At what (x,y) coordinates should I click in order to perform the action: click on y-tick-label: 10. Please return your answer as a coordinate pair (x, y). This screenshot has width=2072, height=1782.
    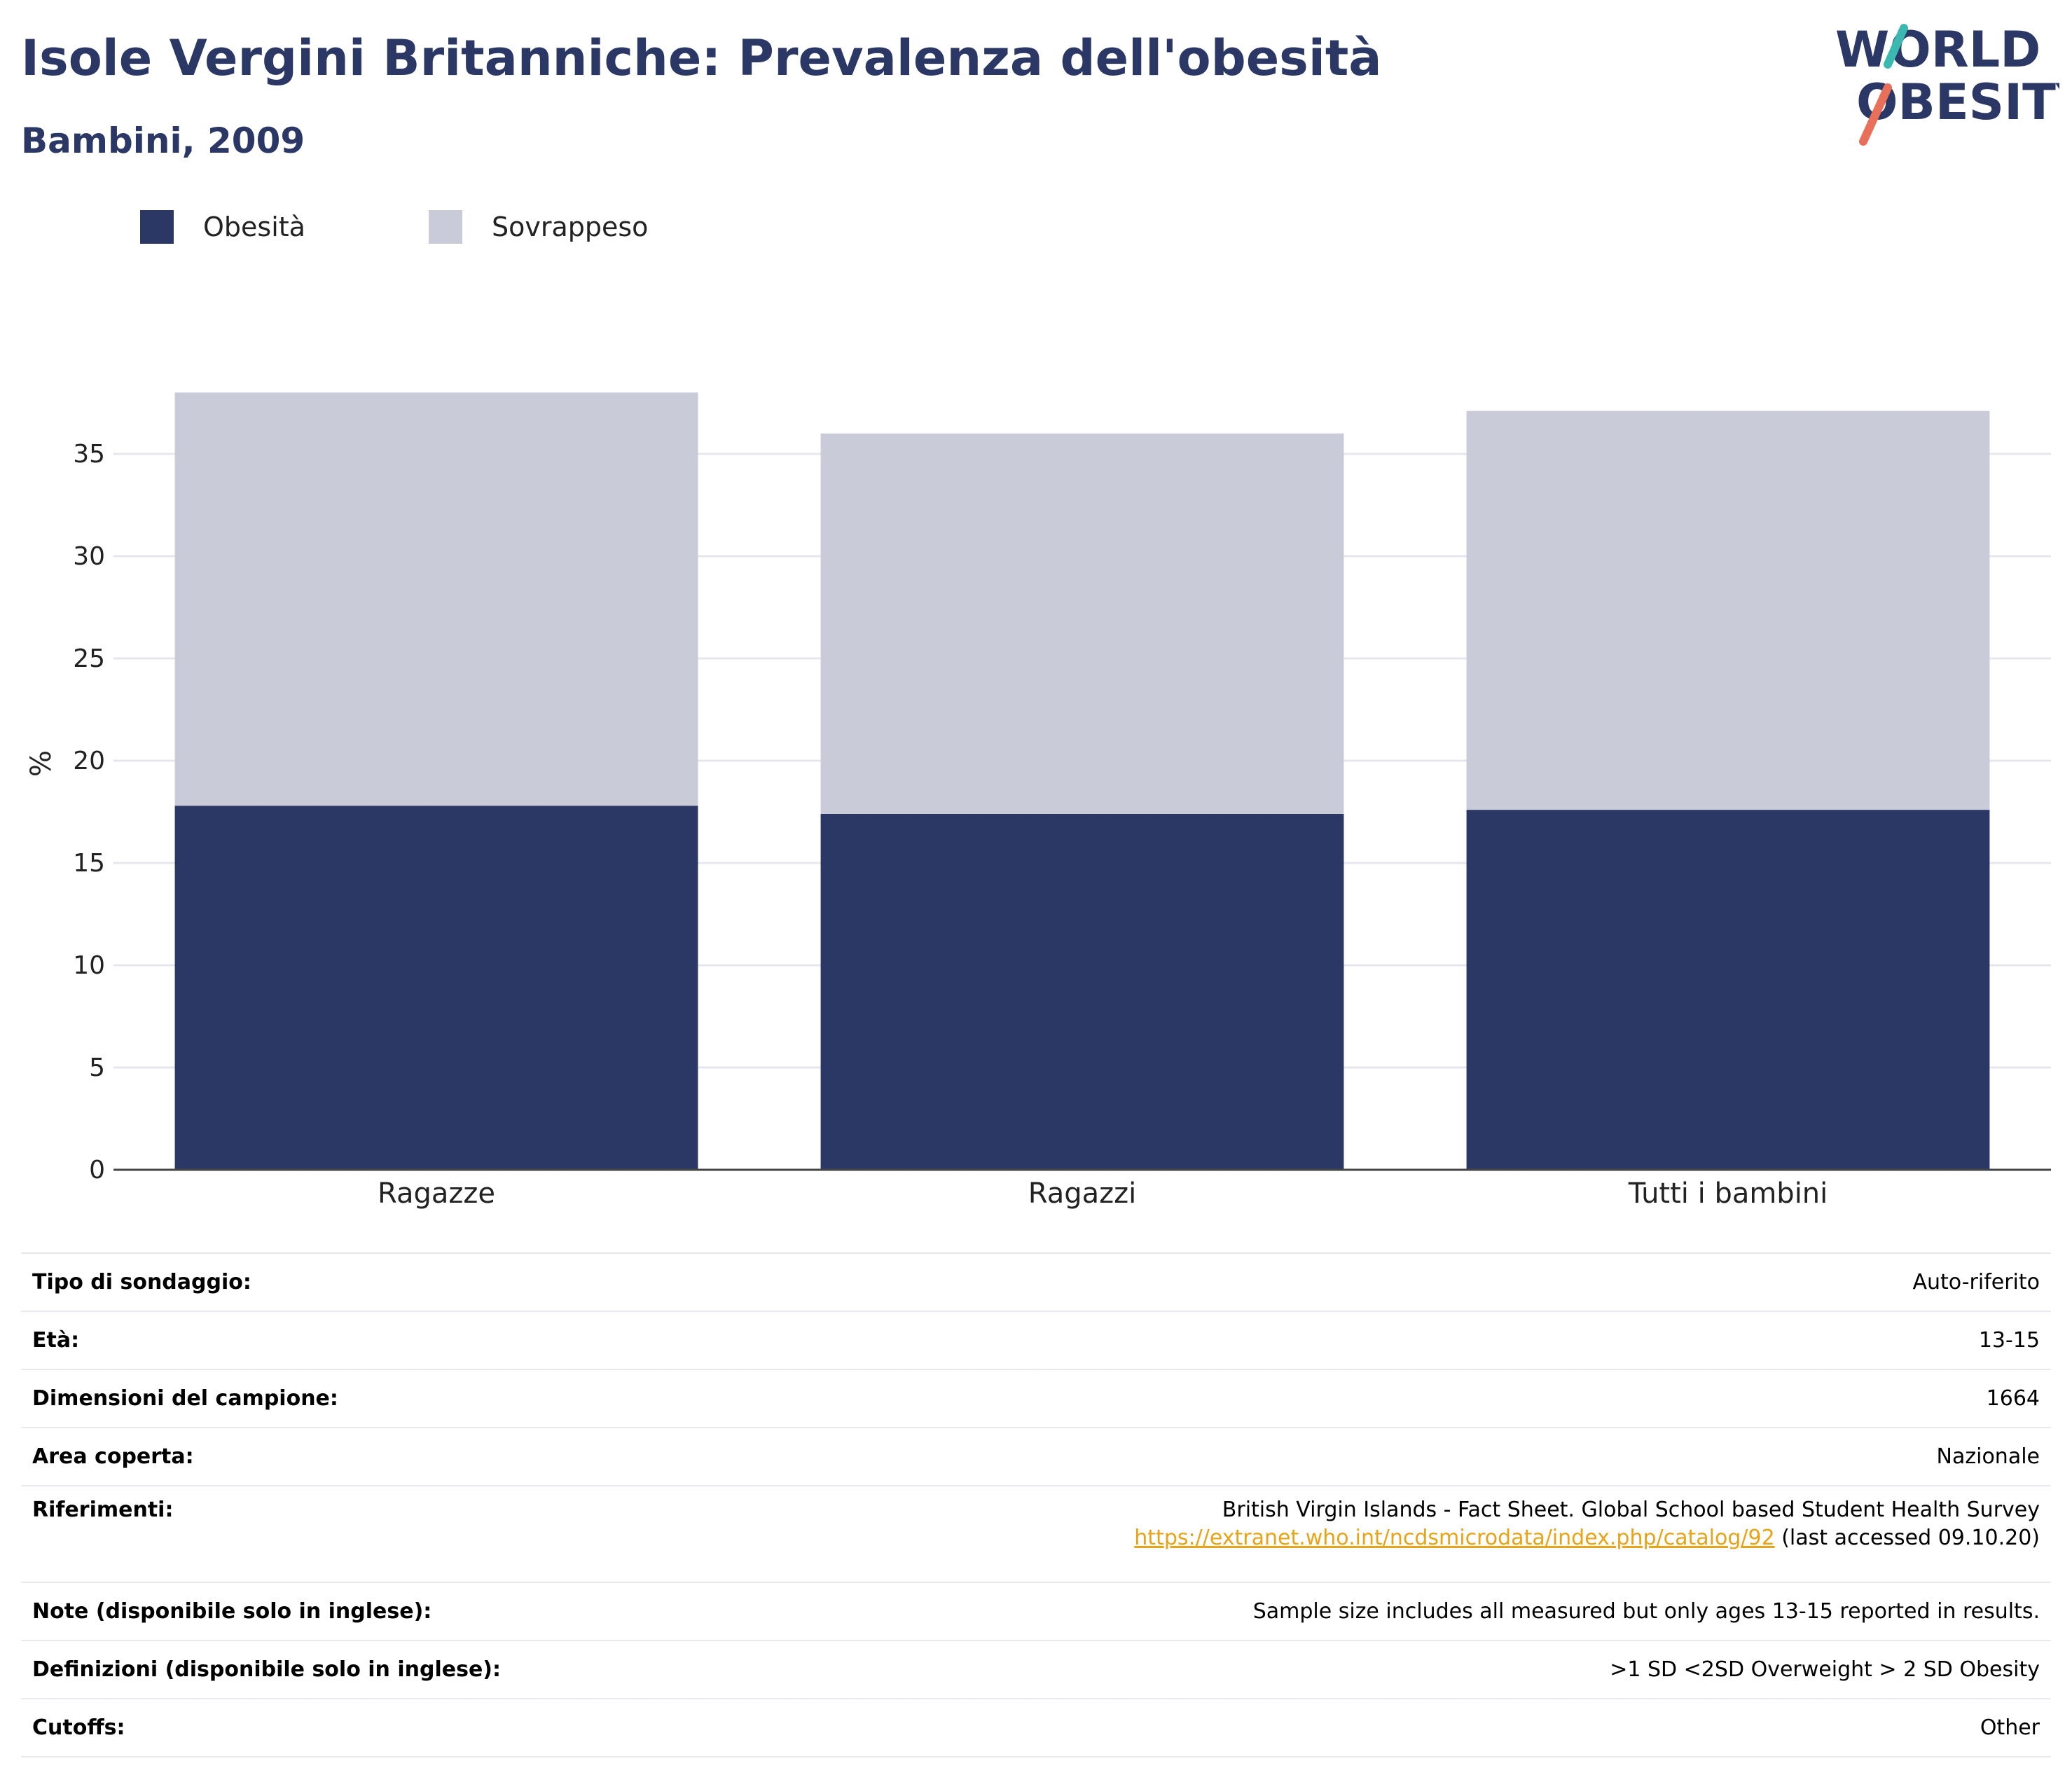
    Looking at the image, I should click on (89, 965).